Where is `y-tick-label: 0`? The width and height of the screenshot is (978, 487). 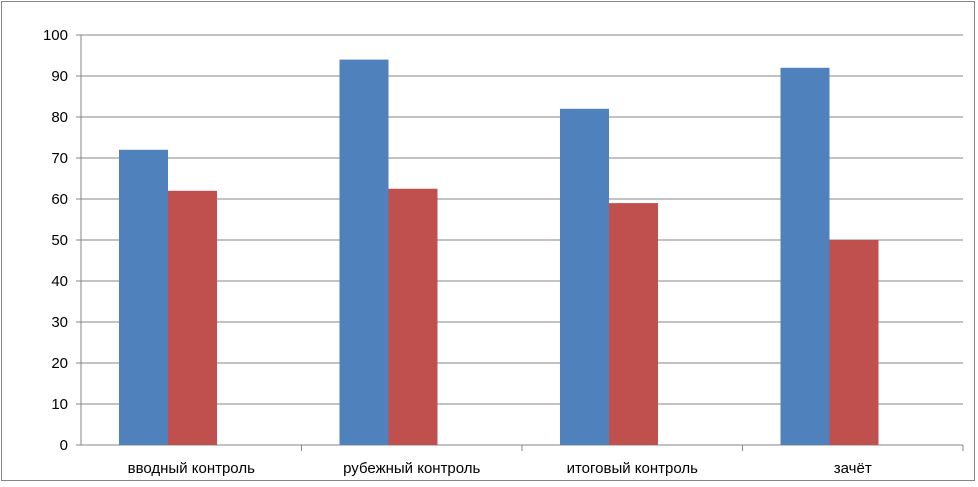
y-tick-label: 0 is located at coordinates (64, 445).